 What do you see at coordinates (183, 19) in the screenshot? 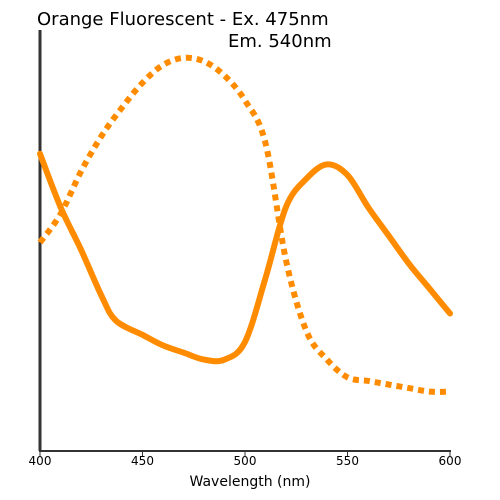
I see `chart-title-line-1: Orange Fluorescent - Ex. 475nm` at bounding box center [183, 19].